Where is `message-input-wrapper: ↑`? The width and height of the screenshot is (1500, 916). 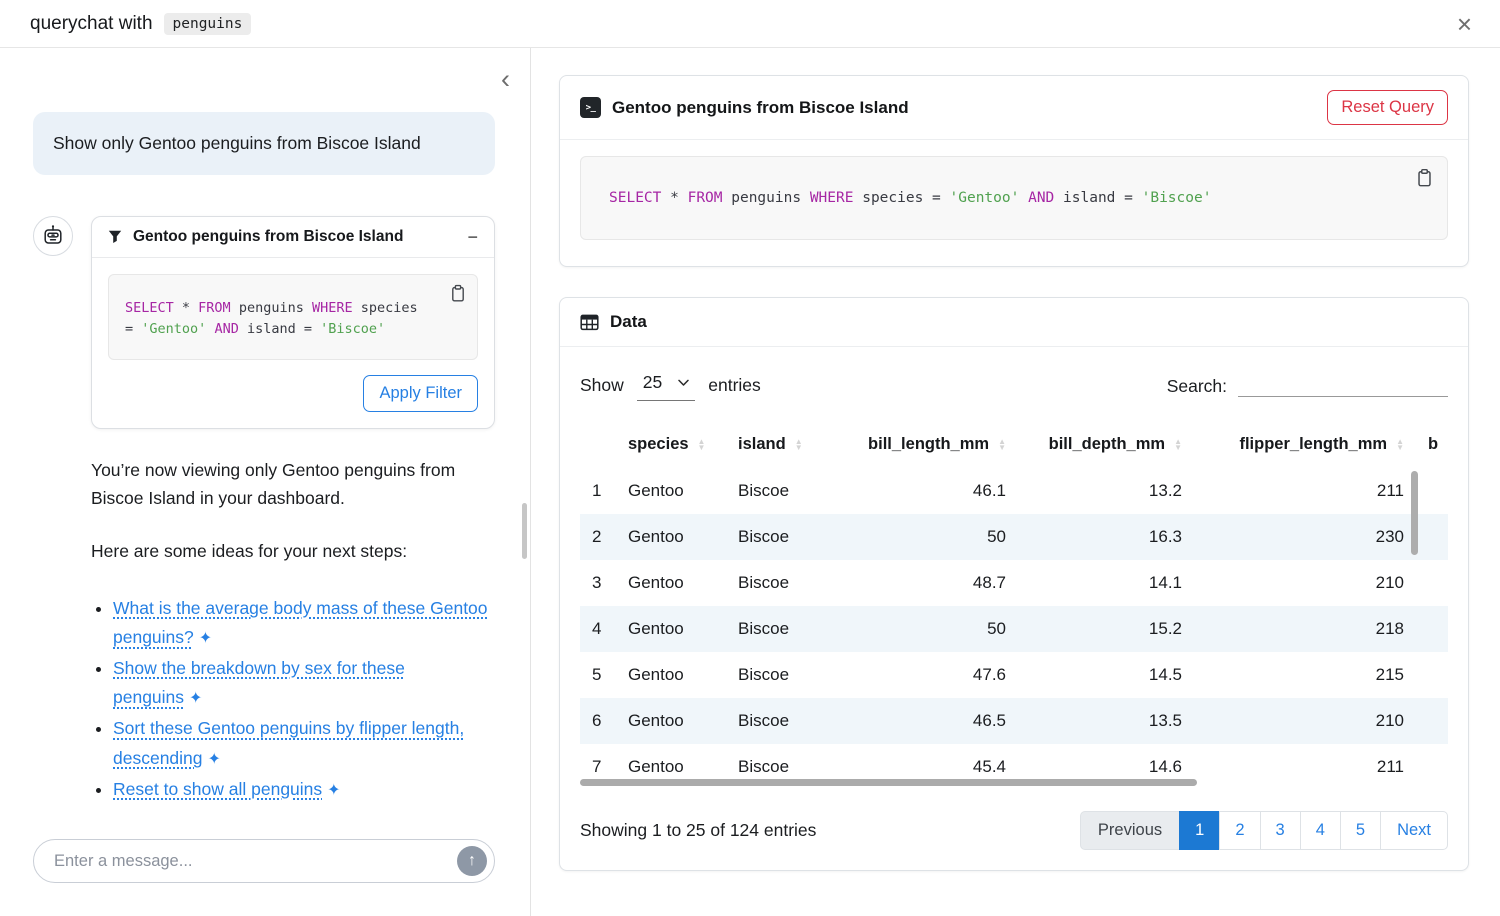 message-input-wrapper: ↑ is located at coordinates (264, 861).